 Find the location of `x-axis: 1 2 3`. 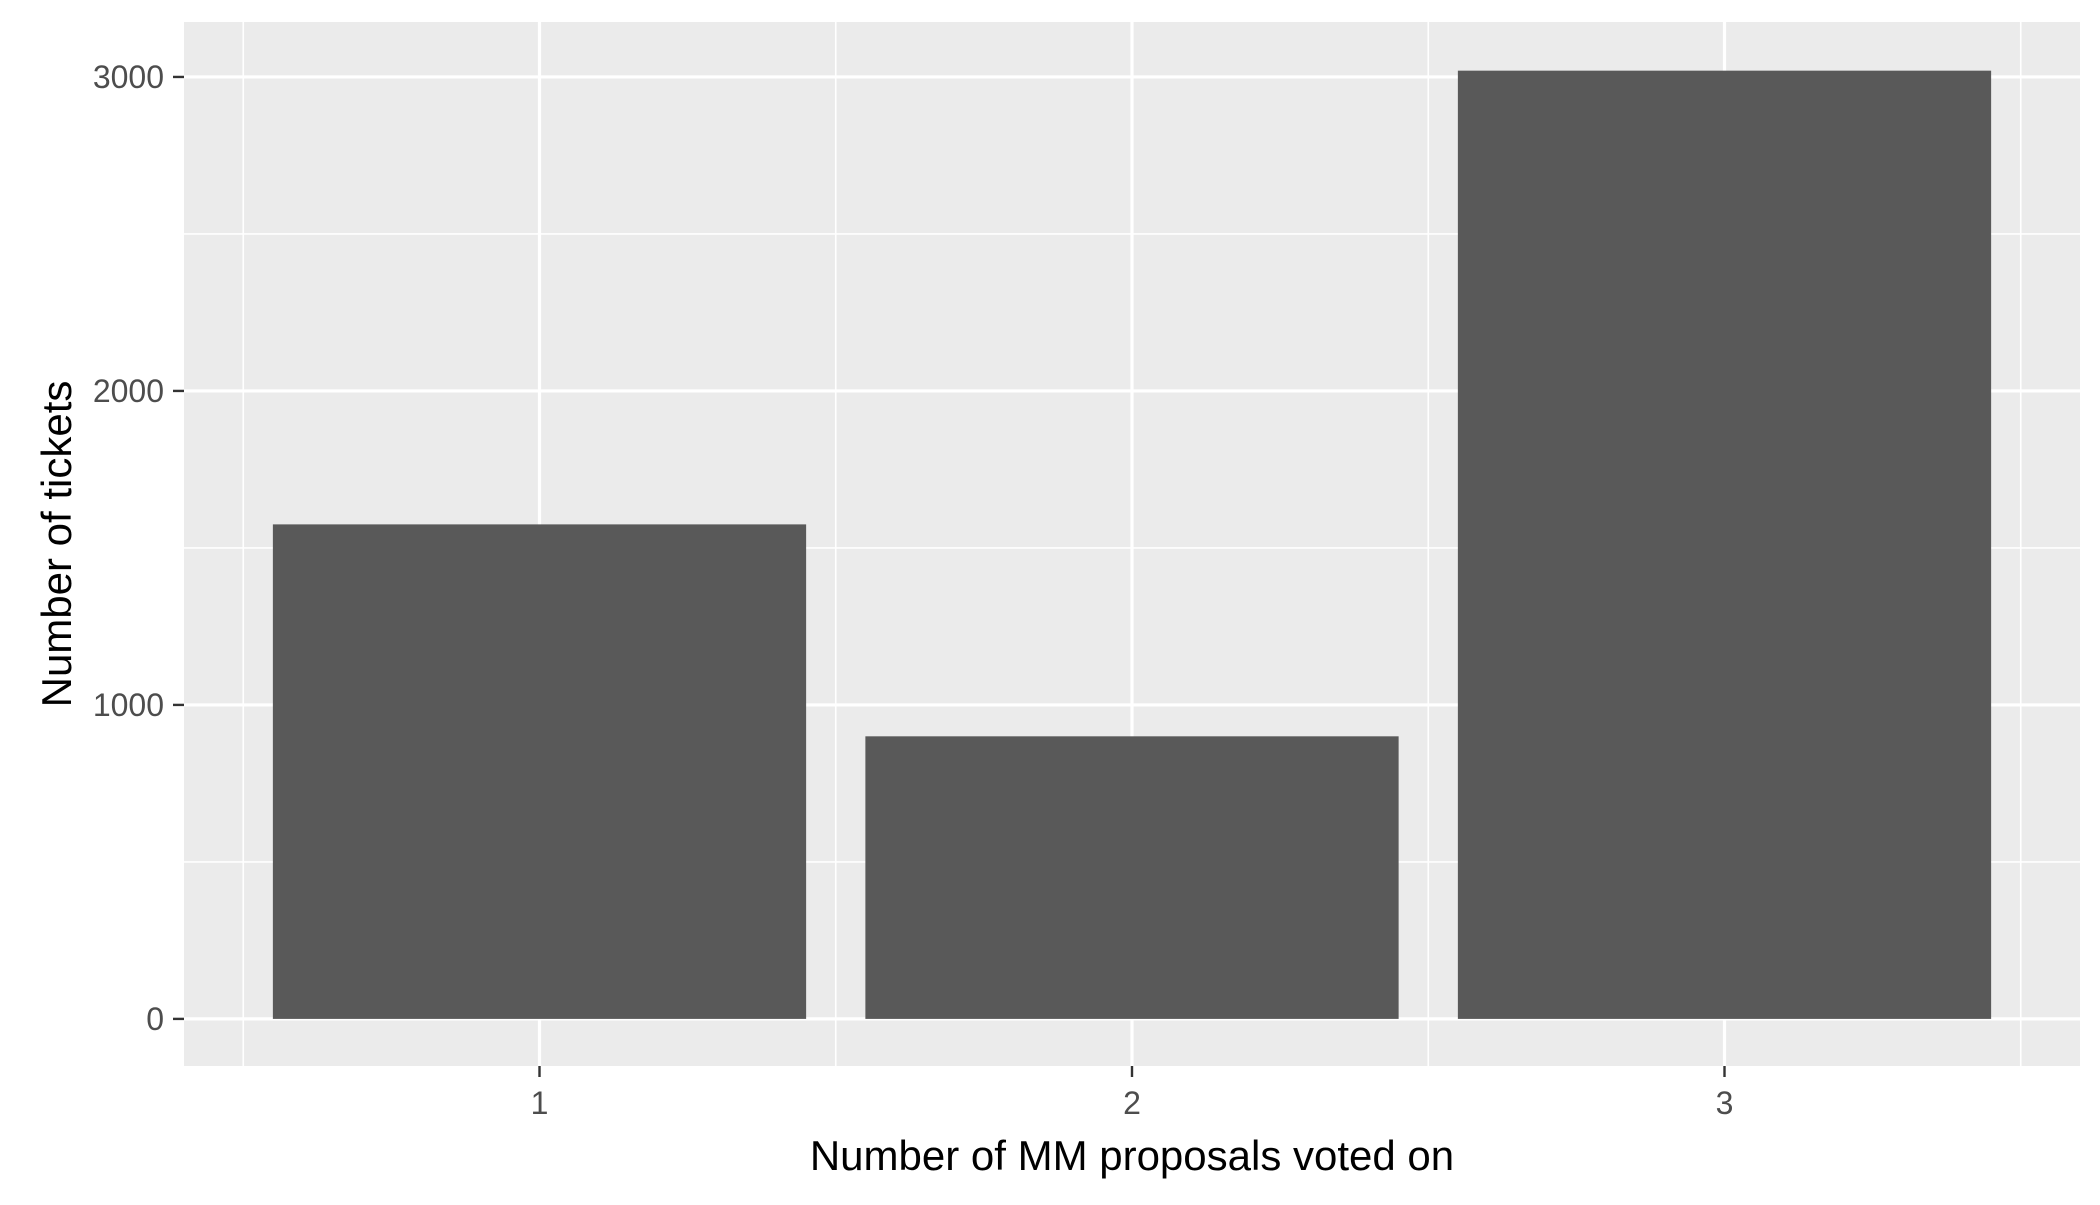

x-axis: 1 2 3 is located at coordinates (1132, 1093).